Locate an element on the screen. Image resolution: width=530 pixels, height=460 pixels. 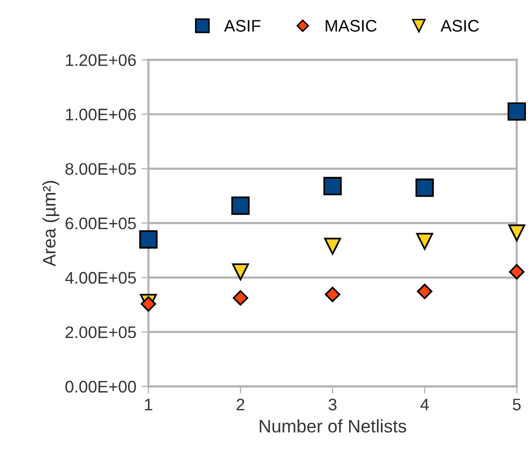
y-tick-label: 6.00E+05 is located at coordinates (101, 224).